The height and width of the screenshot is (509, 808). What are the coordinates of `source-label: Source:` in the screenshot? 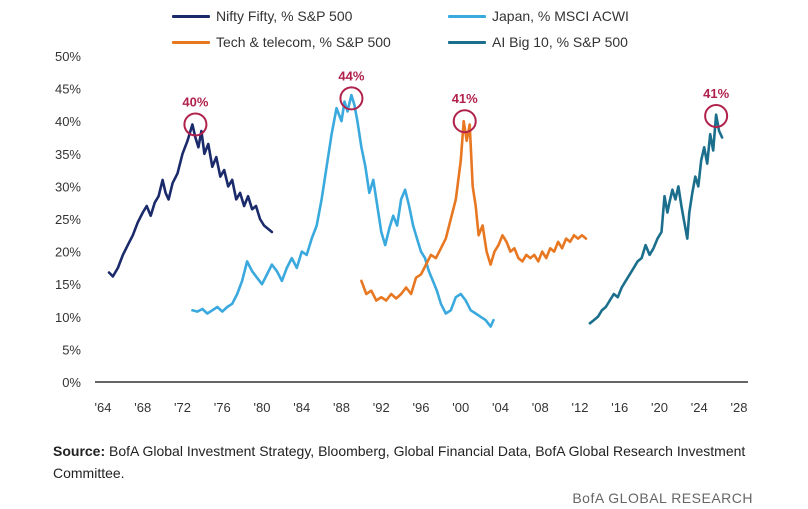 It's located at (79, 451).